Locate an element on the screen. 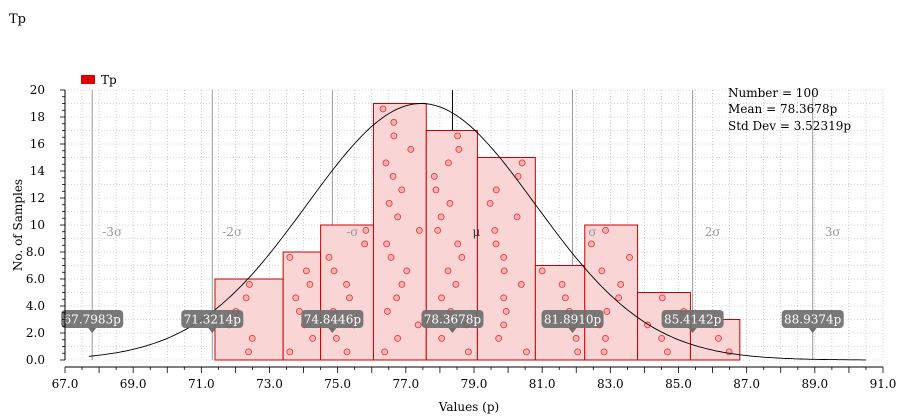  label-value: 74.8446p is located at coordinates (333, 320).